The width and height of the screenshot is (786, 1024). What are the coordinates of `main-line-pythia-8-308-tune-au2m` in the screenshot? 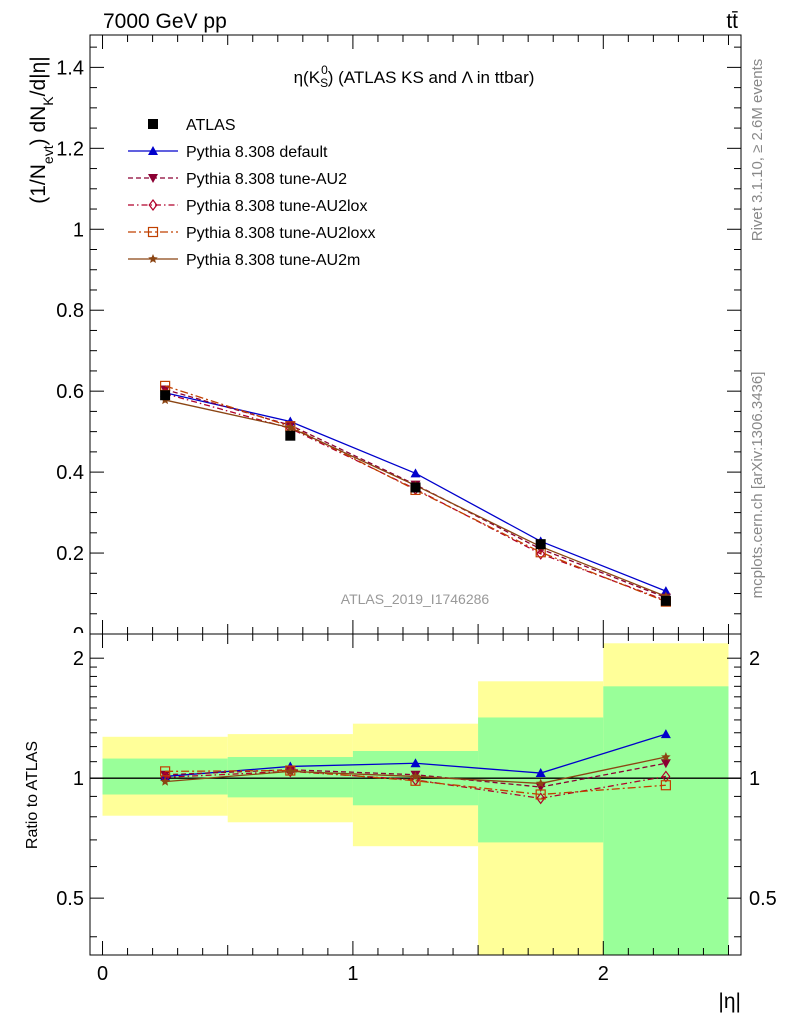 It's located at (415, 498).